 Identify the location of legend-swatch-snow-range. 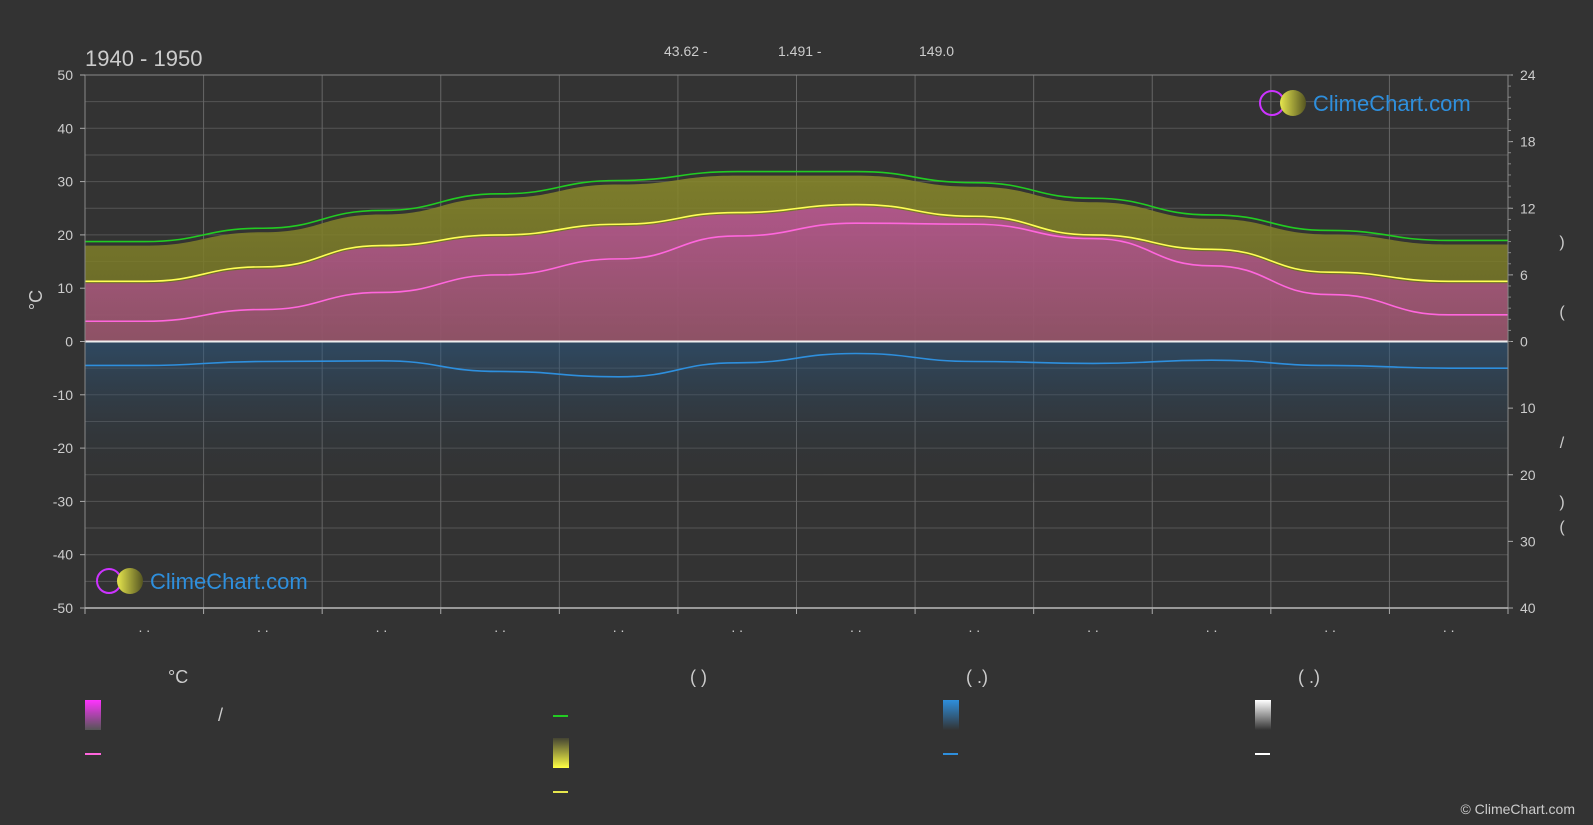
(1263, 715).